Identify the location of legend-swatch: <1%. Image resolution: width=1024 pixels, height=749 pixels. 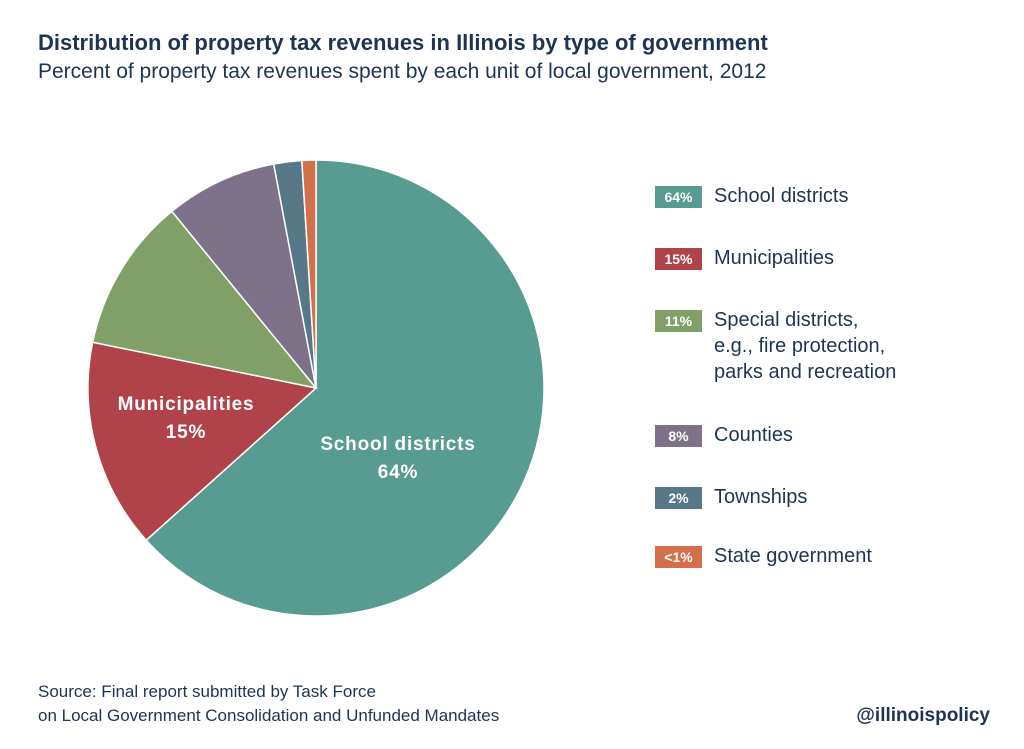
(678, 557).